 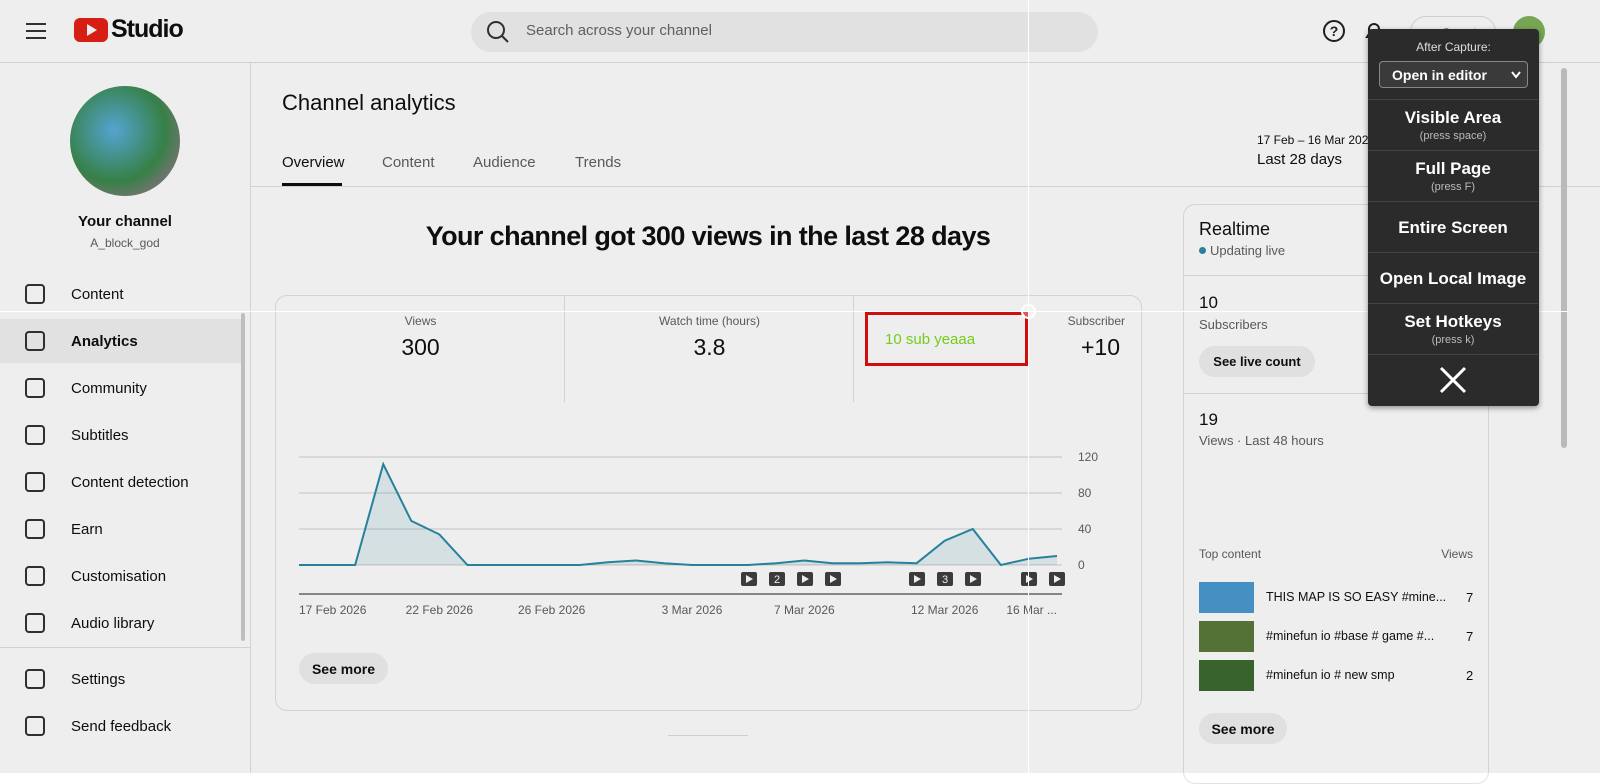 What do you see at coordinates (504, 162) in the screenshot?
I see `tab: Audience` at bounding box center [504, 162].